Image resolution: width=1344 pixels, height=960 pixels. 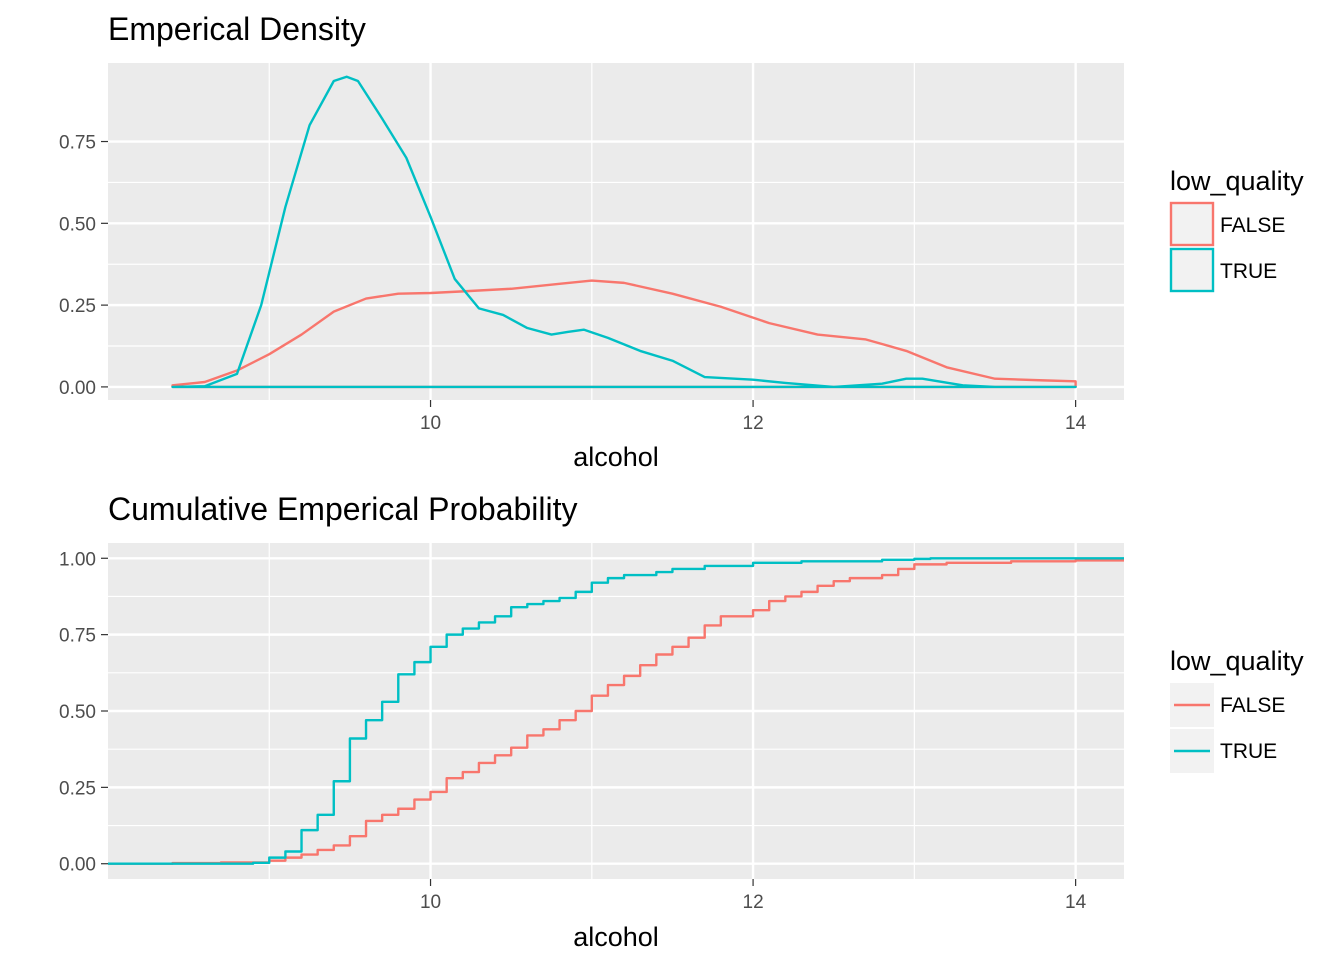 I want to click on chart-title: Cumulative Emperical Probability, so click(x=343, y=509).